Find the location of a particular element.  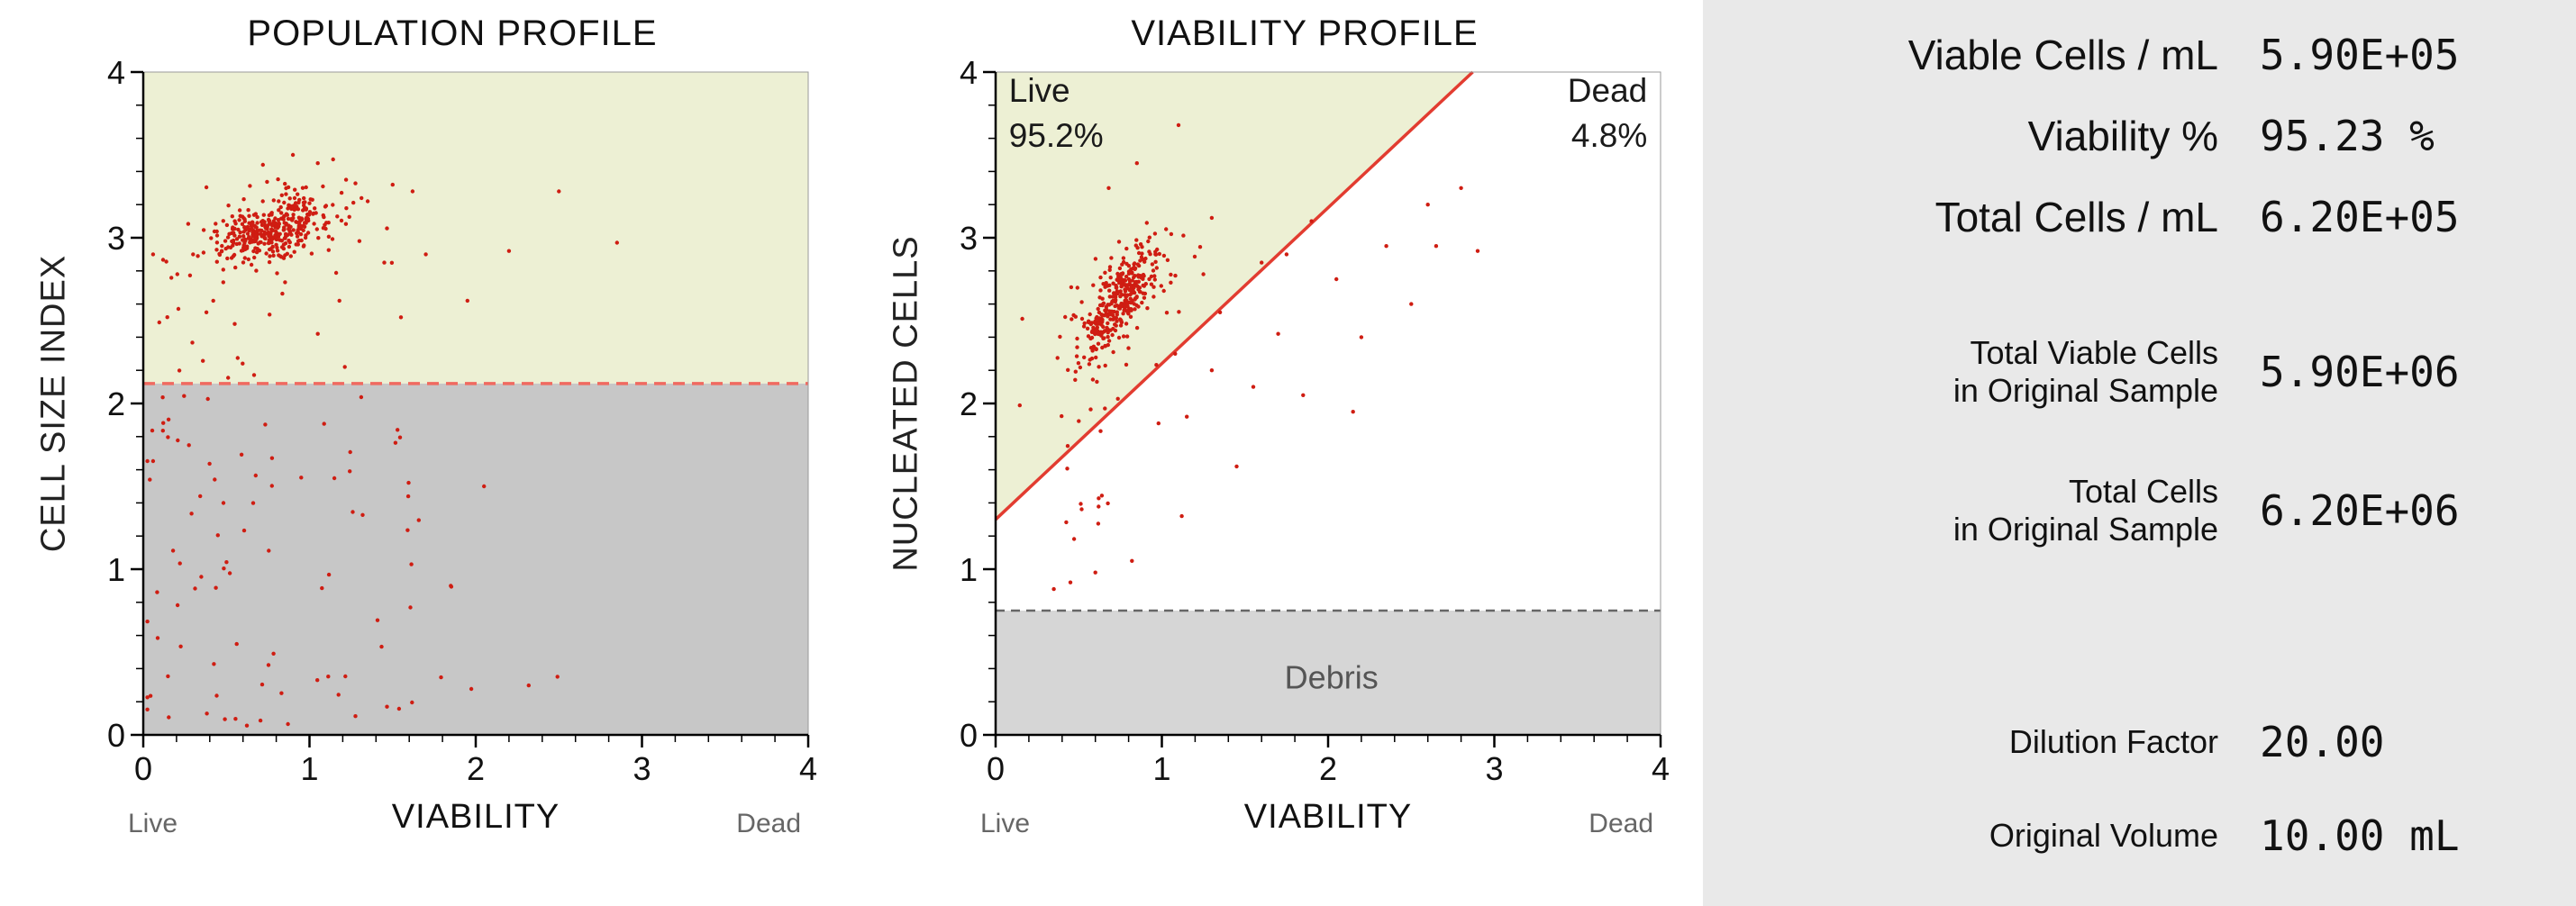

result-label: Viability % is located at coordinates (2122, 135).